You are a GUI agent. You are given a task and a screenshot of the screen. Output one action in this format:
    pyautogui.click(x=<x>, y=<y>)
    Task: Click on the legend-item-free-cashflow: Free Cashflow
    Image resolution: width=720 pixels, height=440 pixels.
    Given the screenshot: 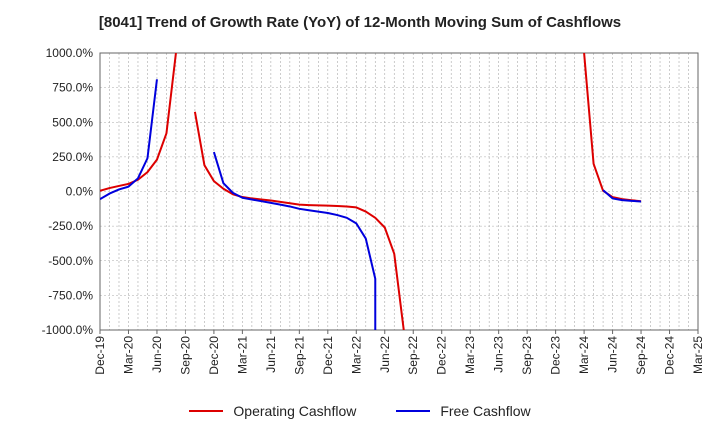 What is the action you would take?
    pyautogui.click(x=463, y=411)
    